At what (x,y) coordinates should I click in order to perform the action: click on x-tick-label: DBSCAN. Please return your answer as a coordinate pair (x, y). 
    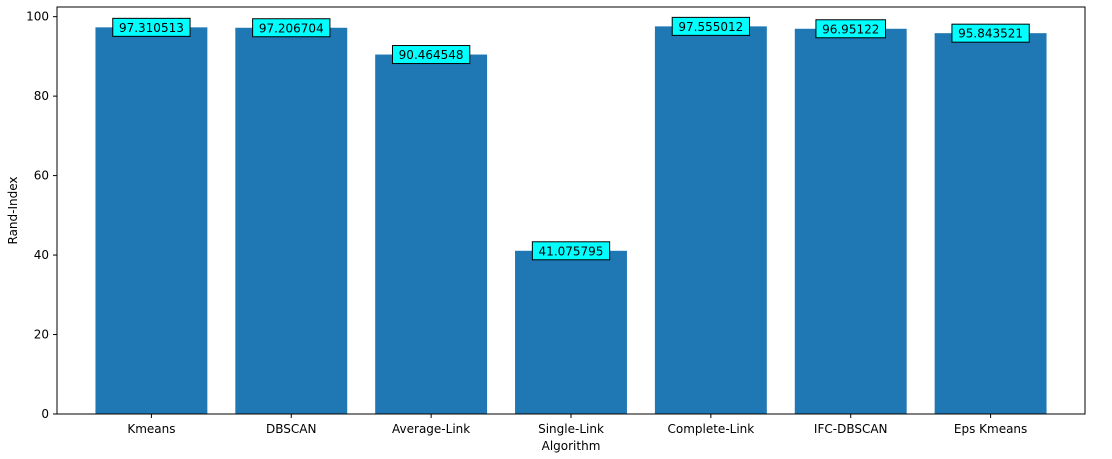
    Looking at the image, I should click on (291, 429).